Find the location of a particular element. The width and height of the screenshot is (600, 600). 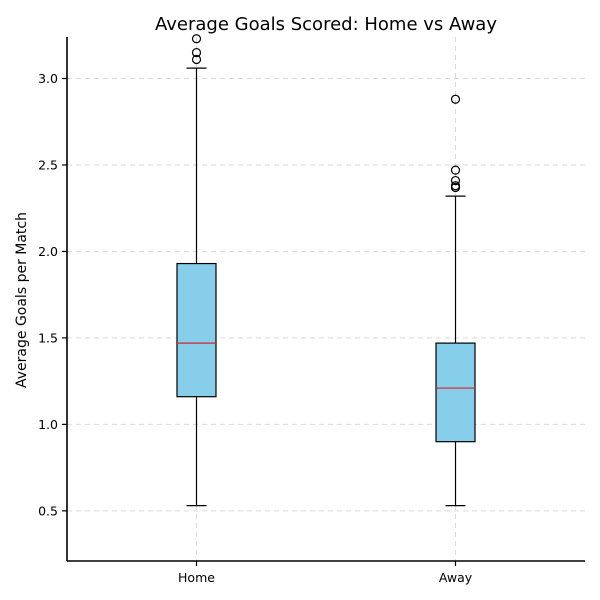

y-tick-label: 2.0 is located at coordinates (48, 251).